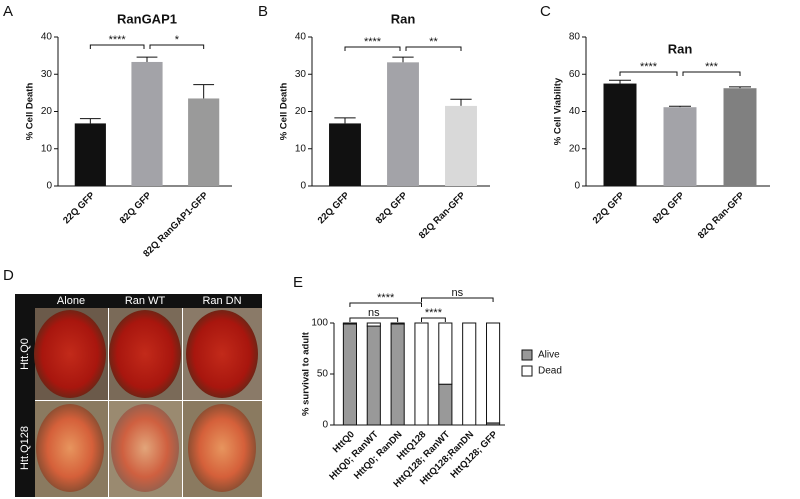  Describe the element at coordinates (176, 225) in the screenshot. I see `x-tick-label: 82Q RanGAP1-GFP` at that location.